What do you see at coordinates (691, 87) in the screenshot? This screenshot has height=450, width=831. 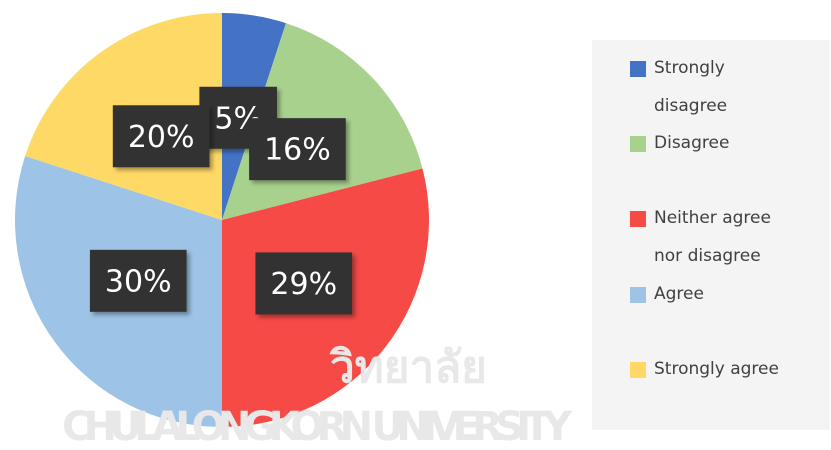 I see `legend-label: Strongly disagree` at bounding box center [691, 87].